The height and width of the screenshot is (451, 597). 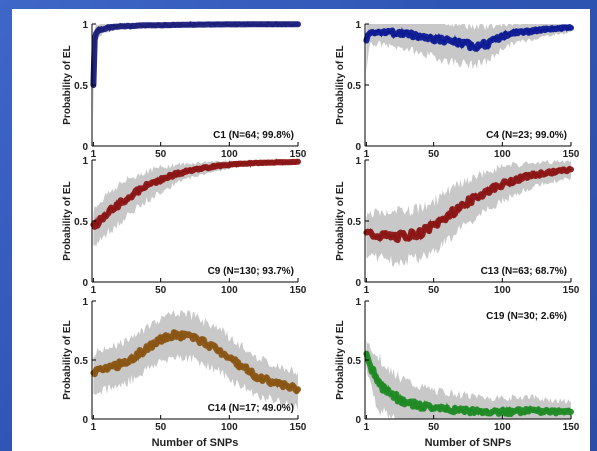 What do you see at coordinates (524, 271) in the screenshot?
I see `subplot-title: C13 (N=63; 68.7%)` at bounding box center [524, 271].